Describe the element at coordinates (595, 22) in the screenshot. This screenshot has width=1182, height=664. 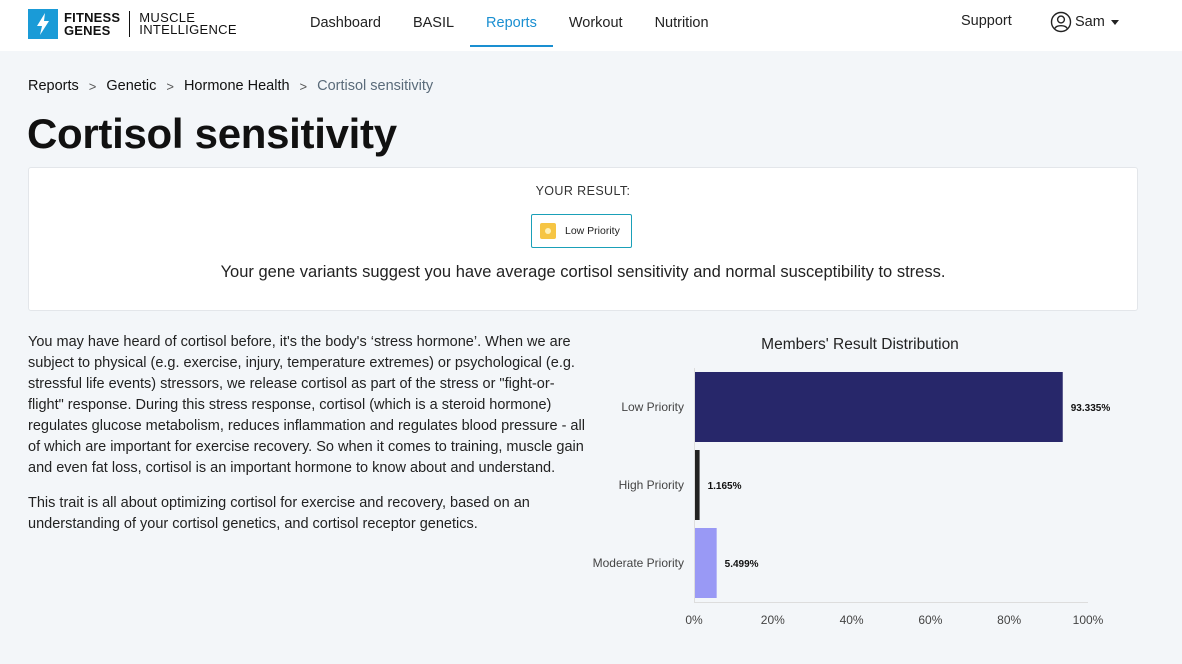
I see `nav-workout: Workout` at that location.